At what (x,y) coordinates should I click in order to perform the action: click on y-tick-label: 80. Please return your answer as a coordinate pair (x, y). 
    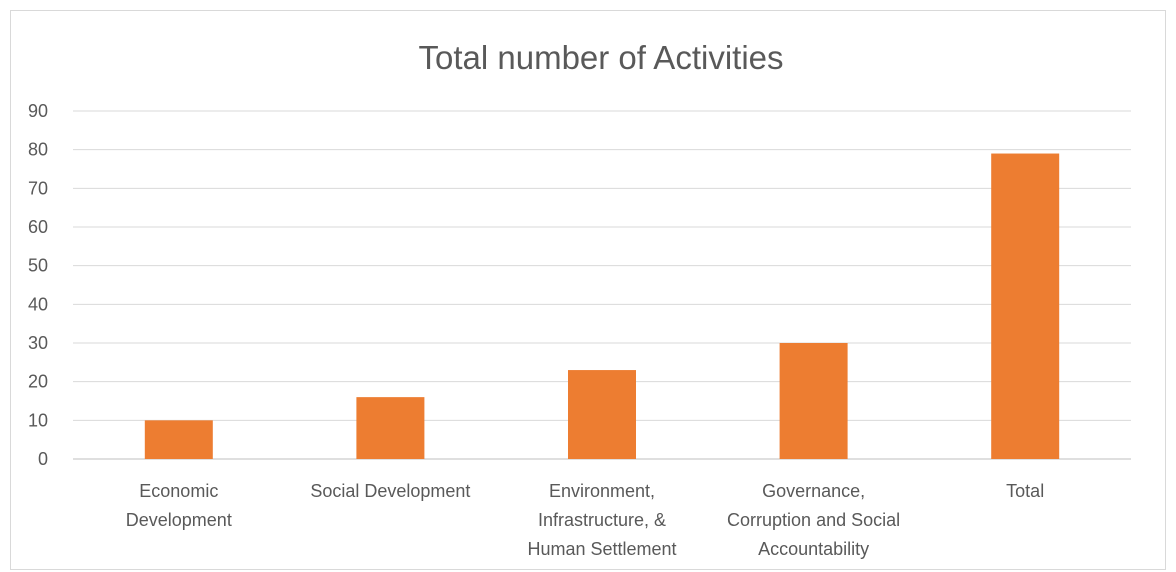
    Looking at the image, I should click on (38, 150).